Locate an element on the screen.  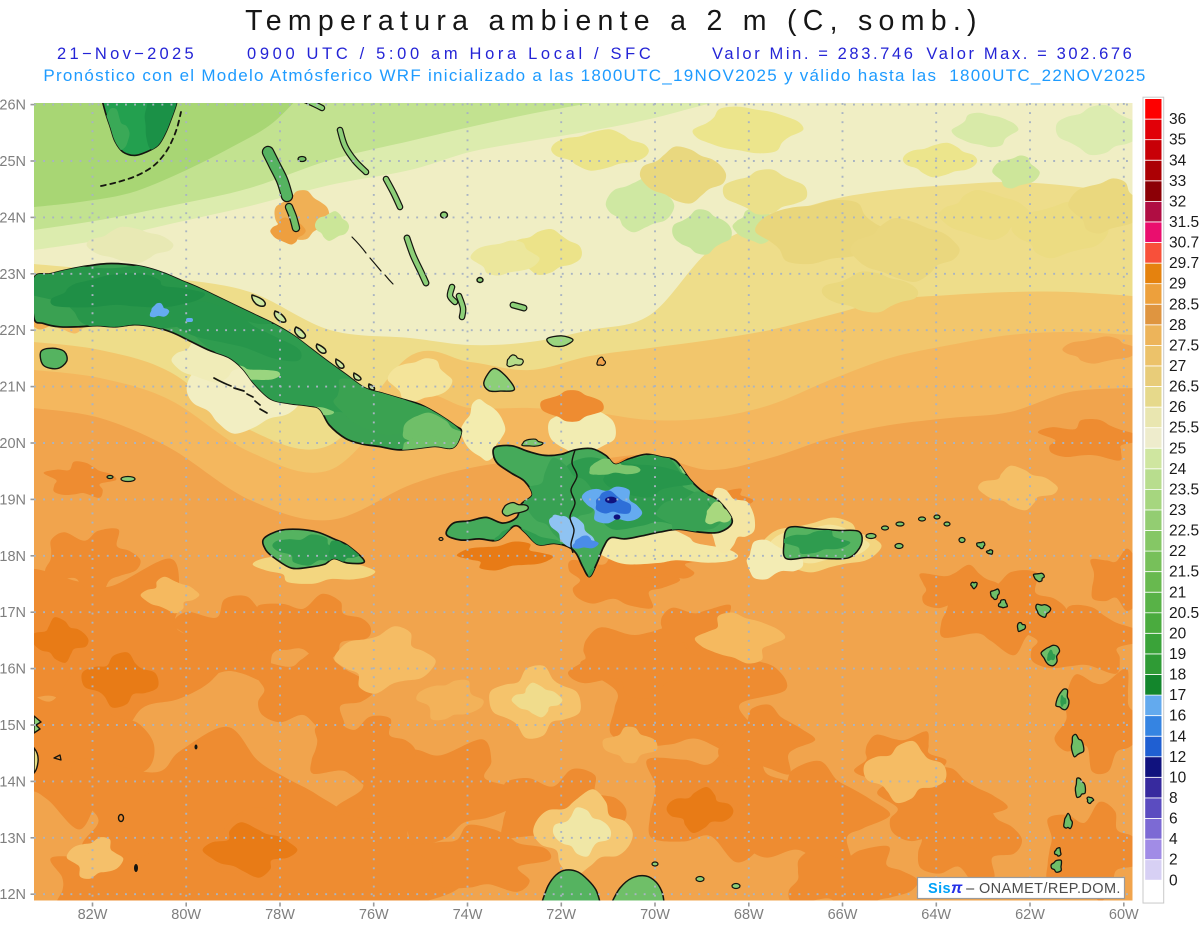
svg-text: 16 is located at coordinates (1177, 716).